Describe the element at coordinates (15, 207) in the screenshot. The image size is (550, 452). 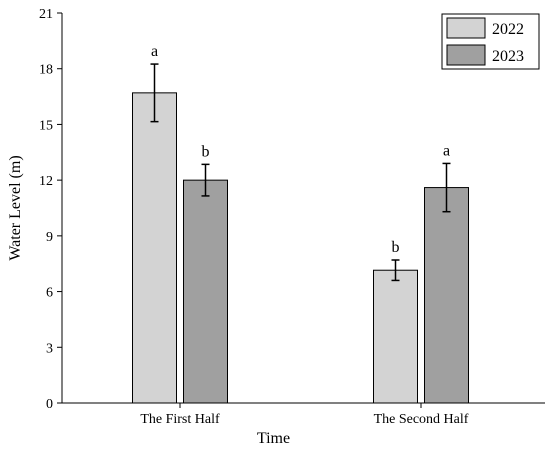
I see `y-axis-title: Water Level (m)` at that location.